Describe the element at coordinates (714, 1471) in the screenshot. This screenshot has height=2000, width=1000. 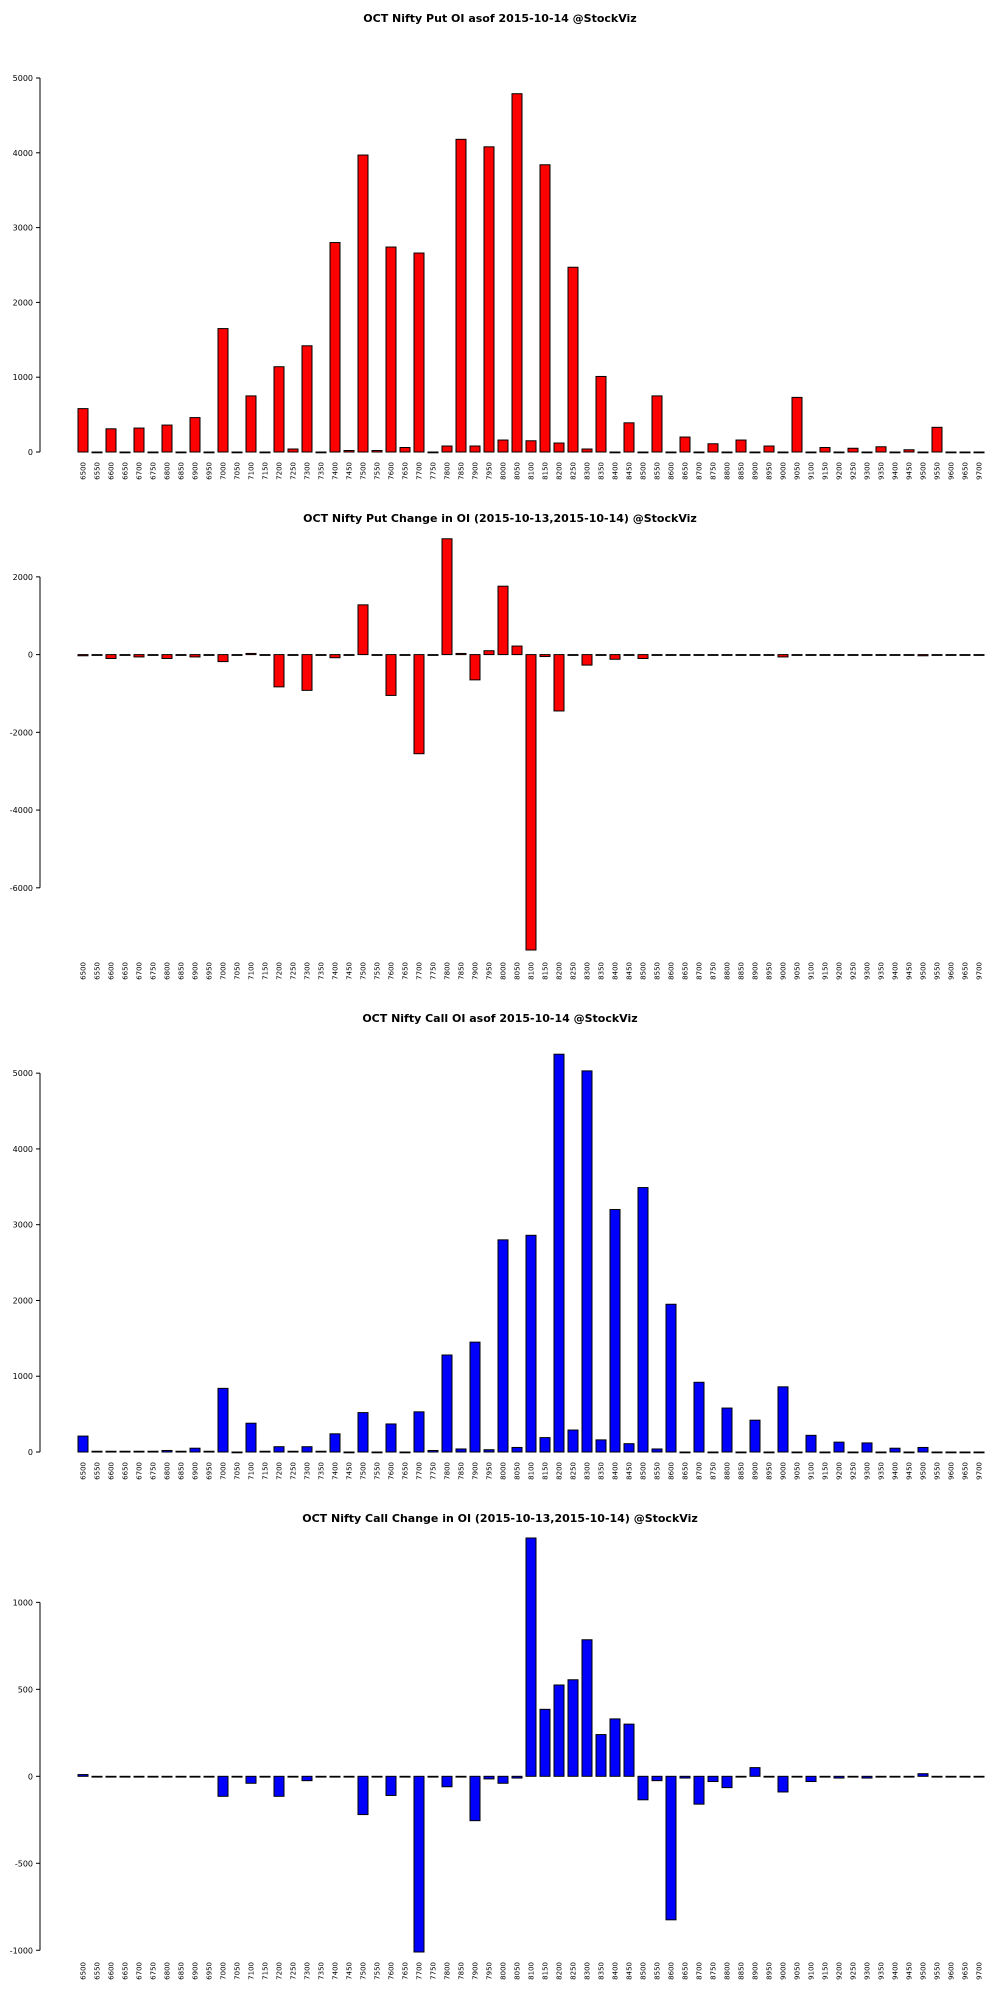
I see `x-tick-label: 8750` at that location.